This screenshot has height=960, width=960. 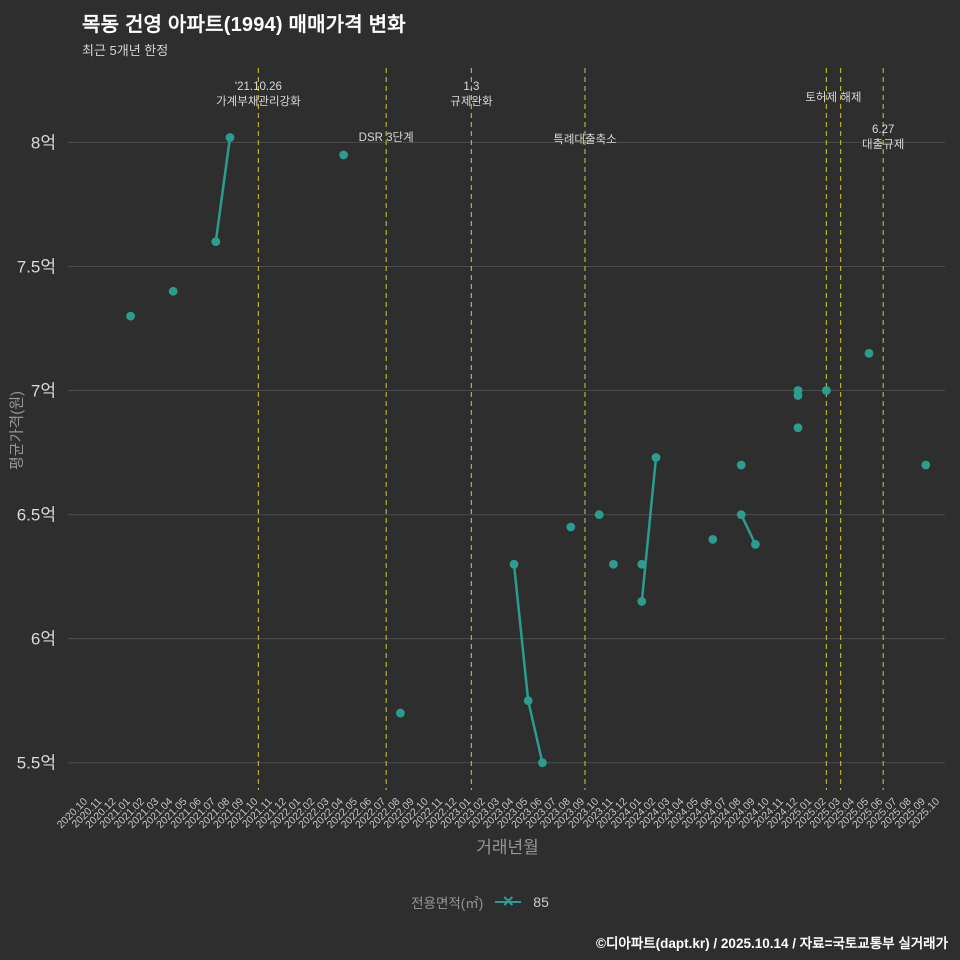 I want to click on chart-subtitle: 최근 5개년 한정, so click(x=125, y=50).